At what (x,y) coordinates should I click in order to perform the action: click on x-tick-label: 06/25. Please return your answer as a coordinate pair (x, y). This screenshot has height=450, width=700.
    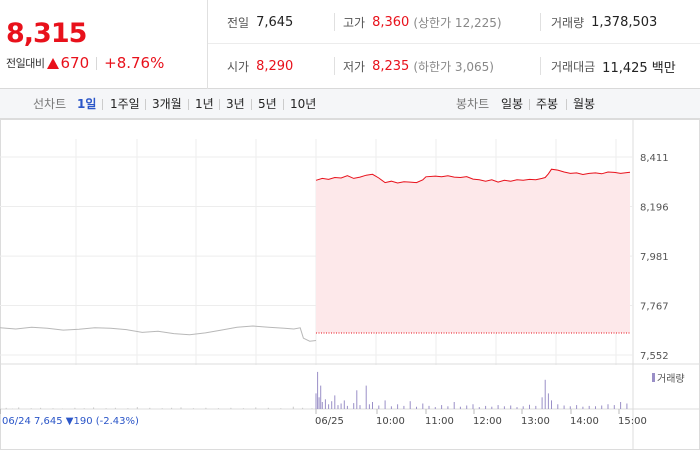
    Looking at the image, I should click on (329, 421).